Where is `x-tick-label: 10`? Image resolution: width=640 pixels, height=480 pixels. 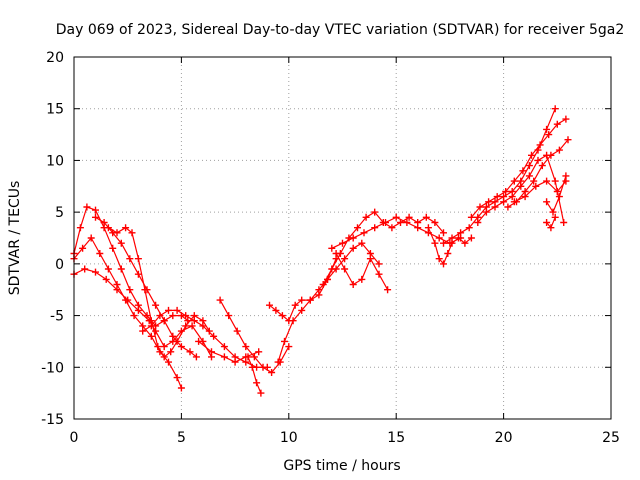
x-tick-label: 10 is located at coordinates (289, 438).